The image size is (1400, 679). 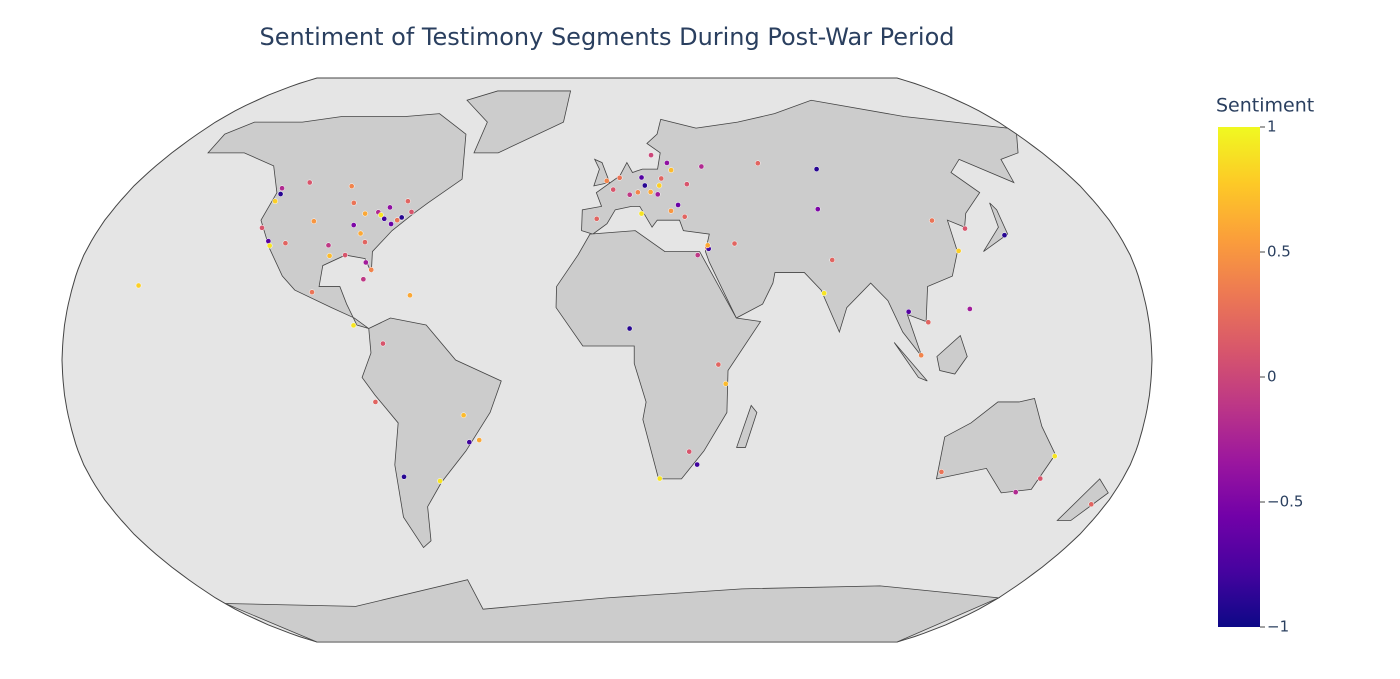 I want to click on colorbar-tick-label: −0.5, so click(x=1285, y=502).